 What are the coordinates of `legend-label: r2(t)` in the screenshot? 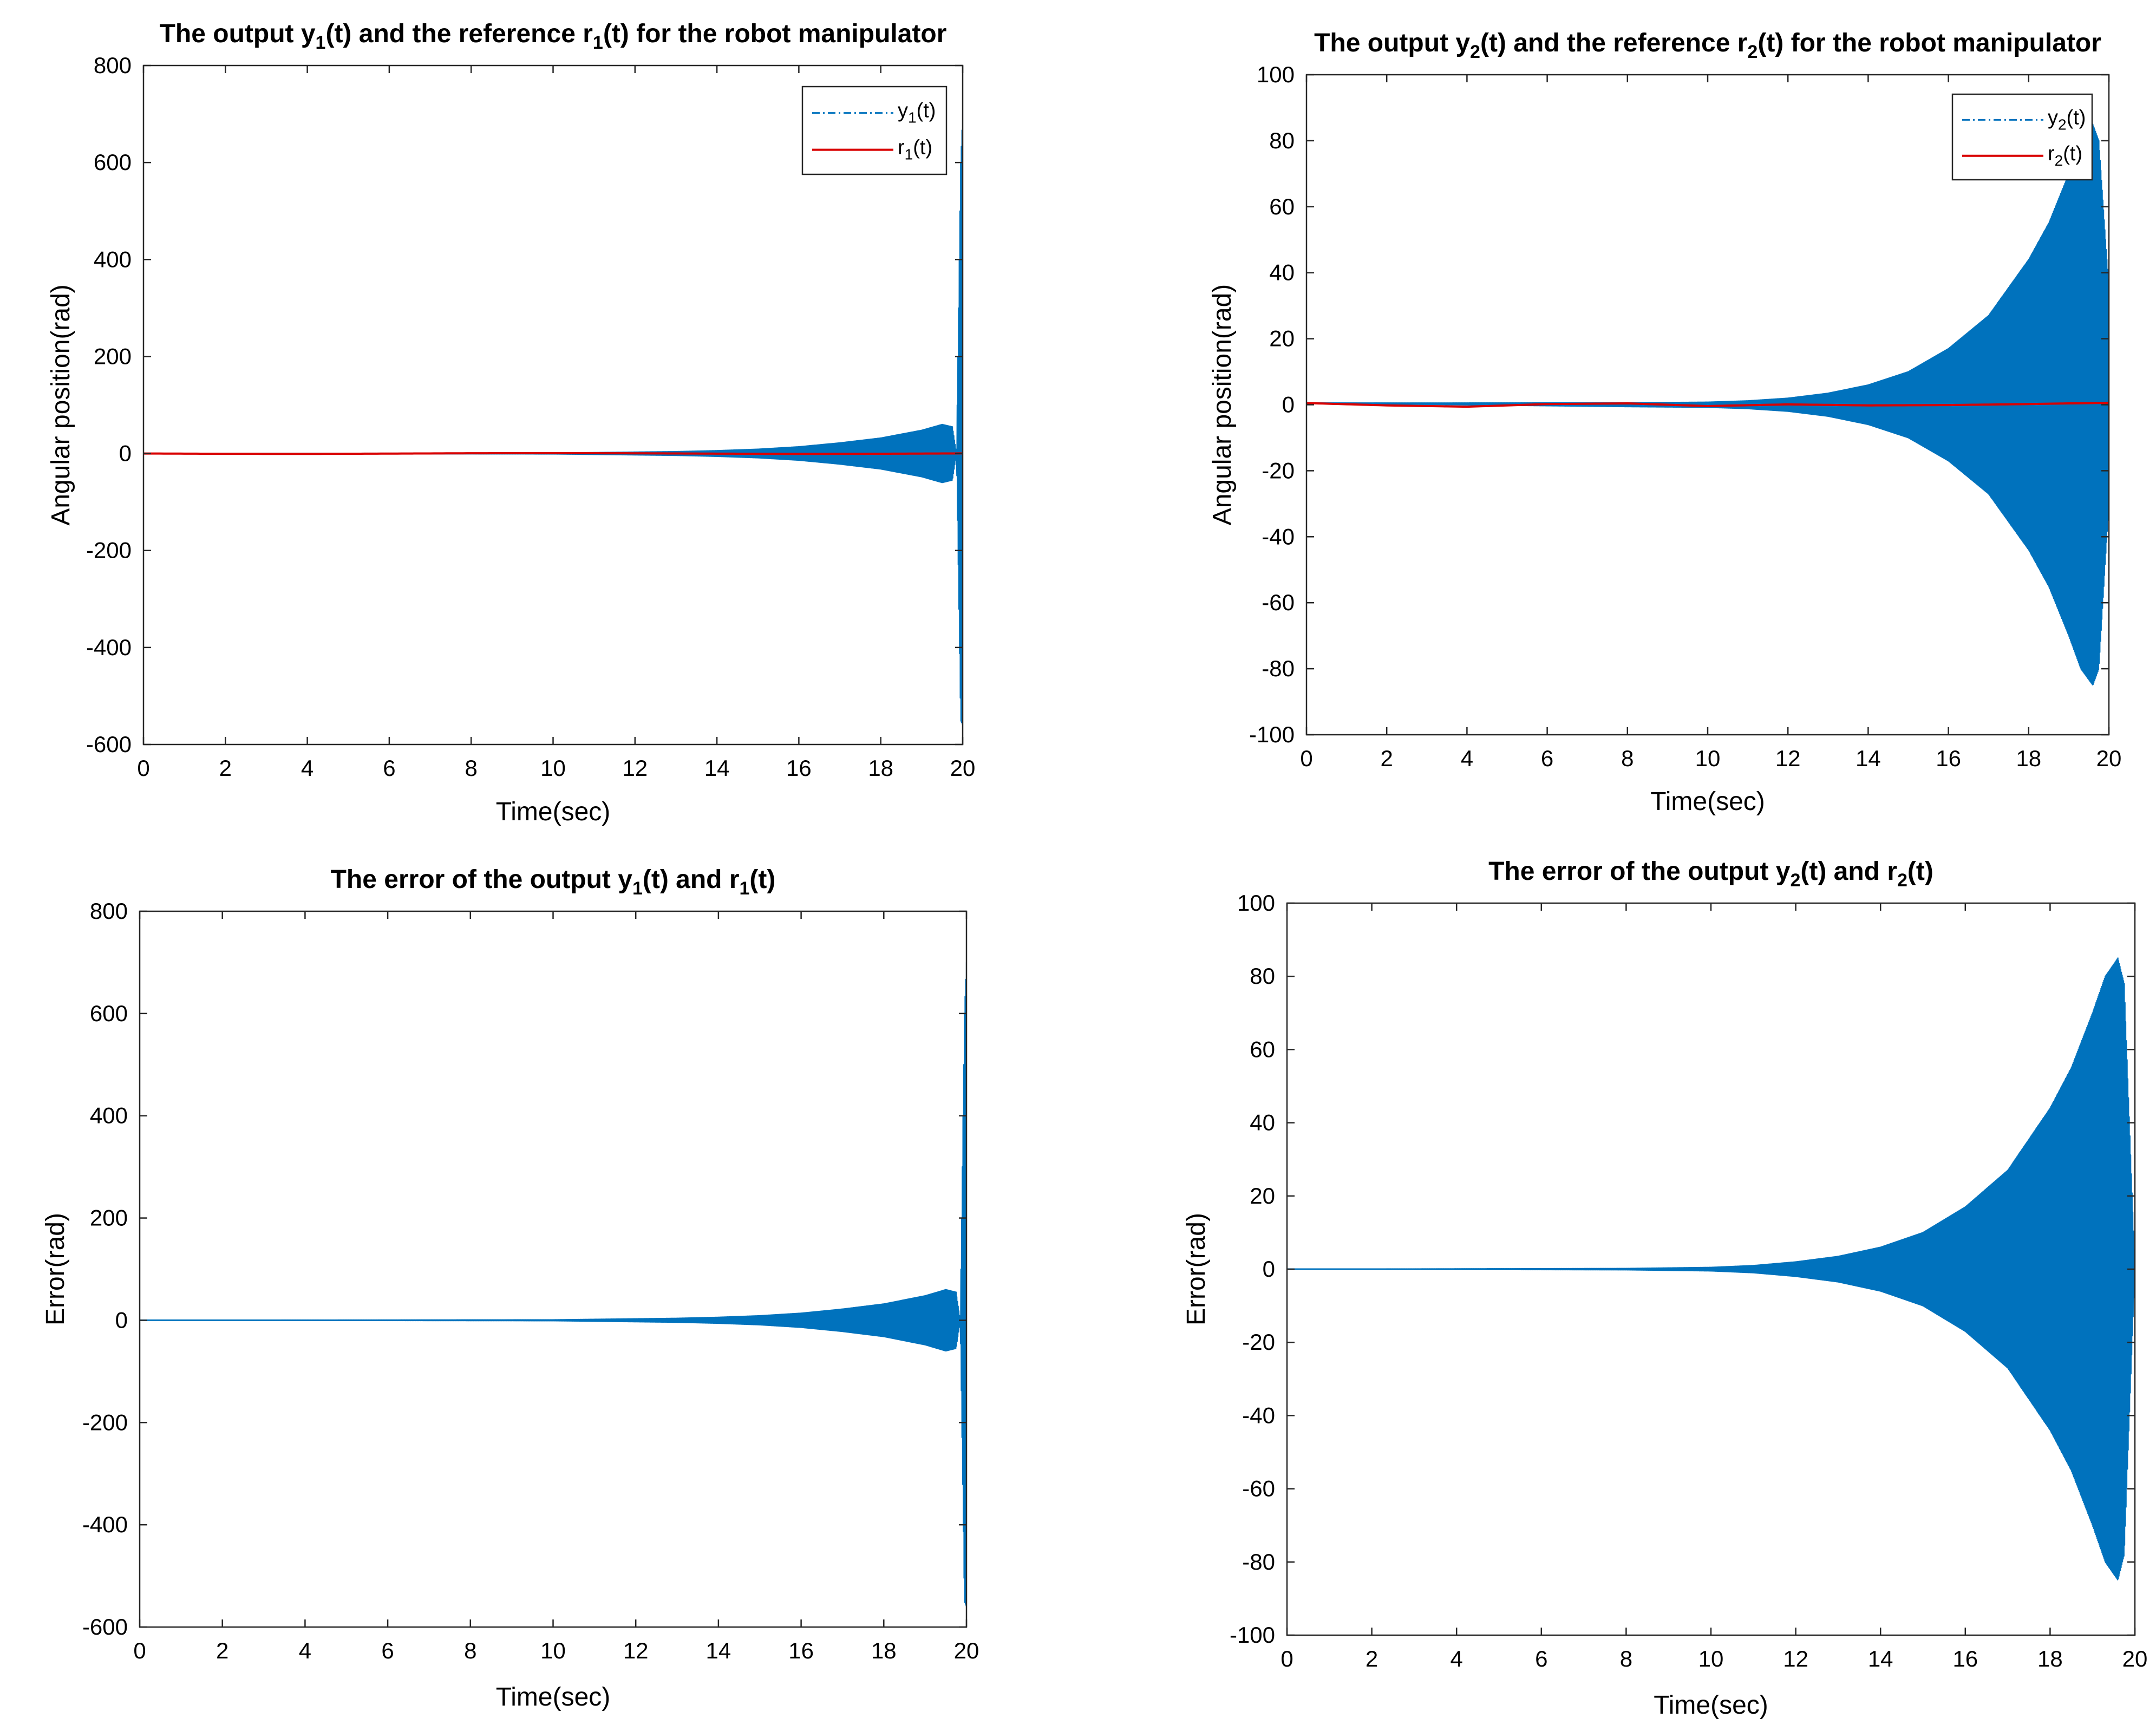 It's located at (2065, 155).